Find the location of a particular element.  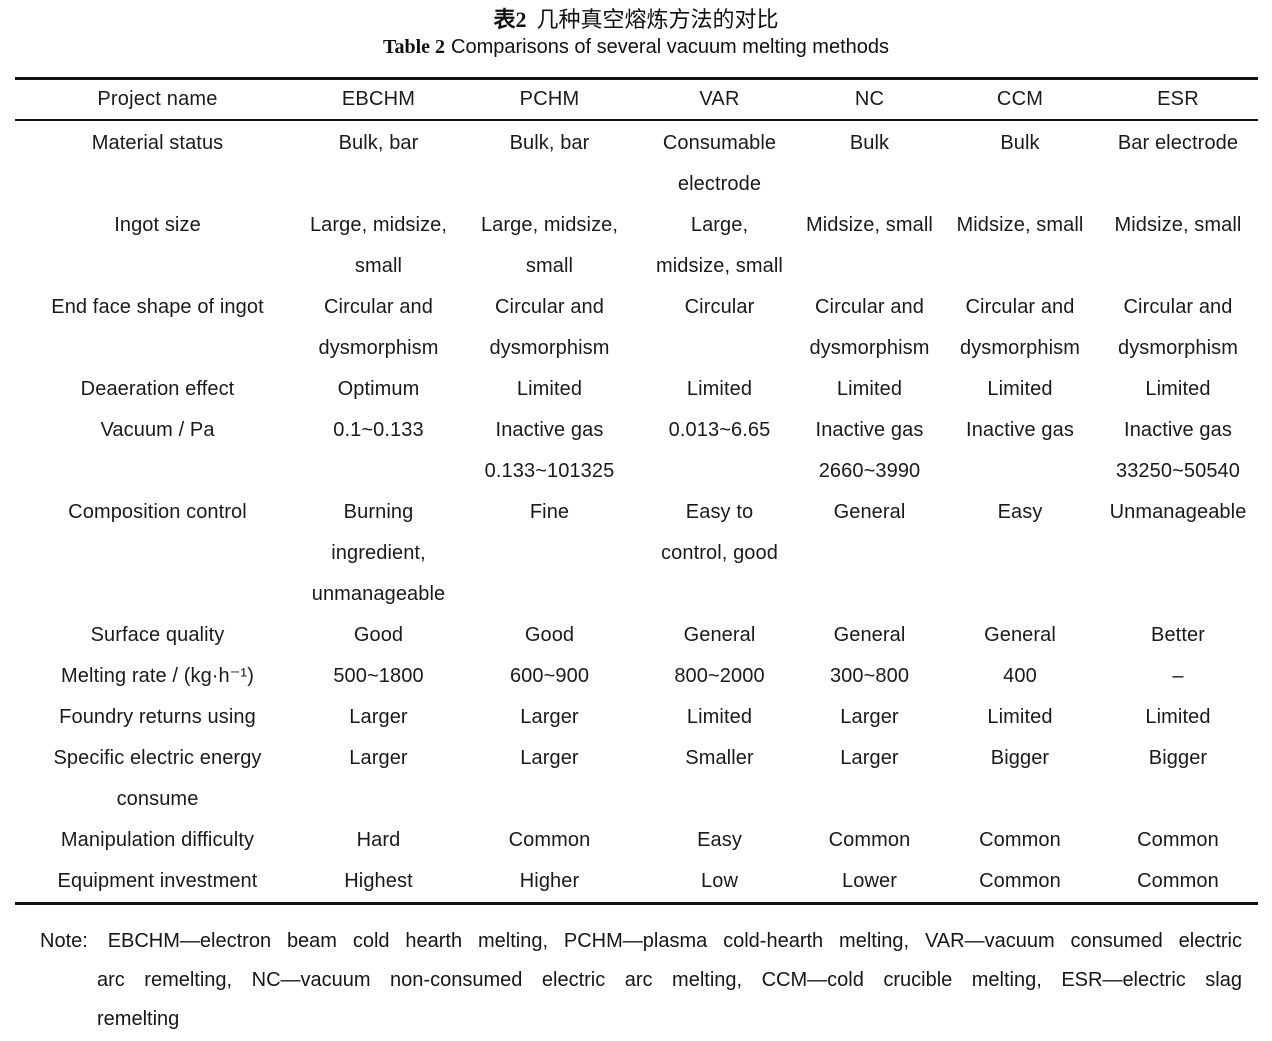

table-cell: Better is located at coordinates (1178, 635).